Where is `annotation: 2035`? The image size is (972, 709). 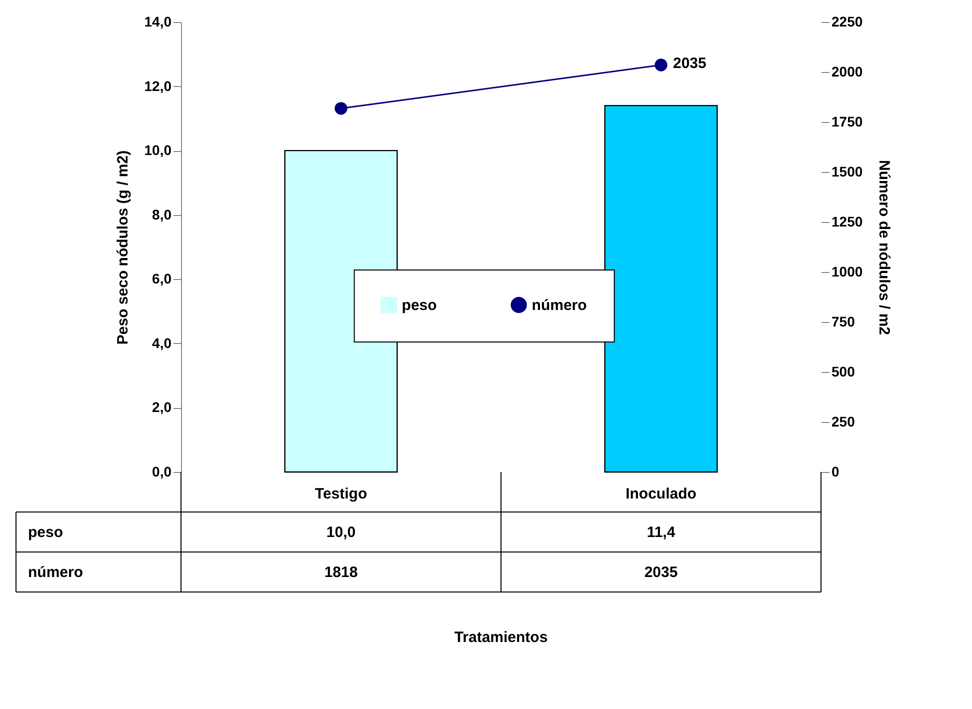
annotation: 2035 is located at coordinates (689, 63).